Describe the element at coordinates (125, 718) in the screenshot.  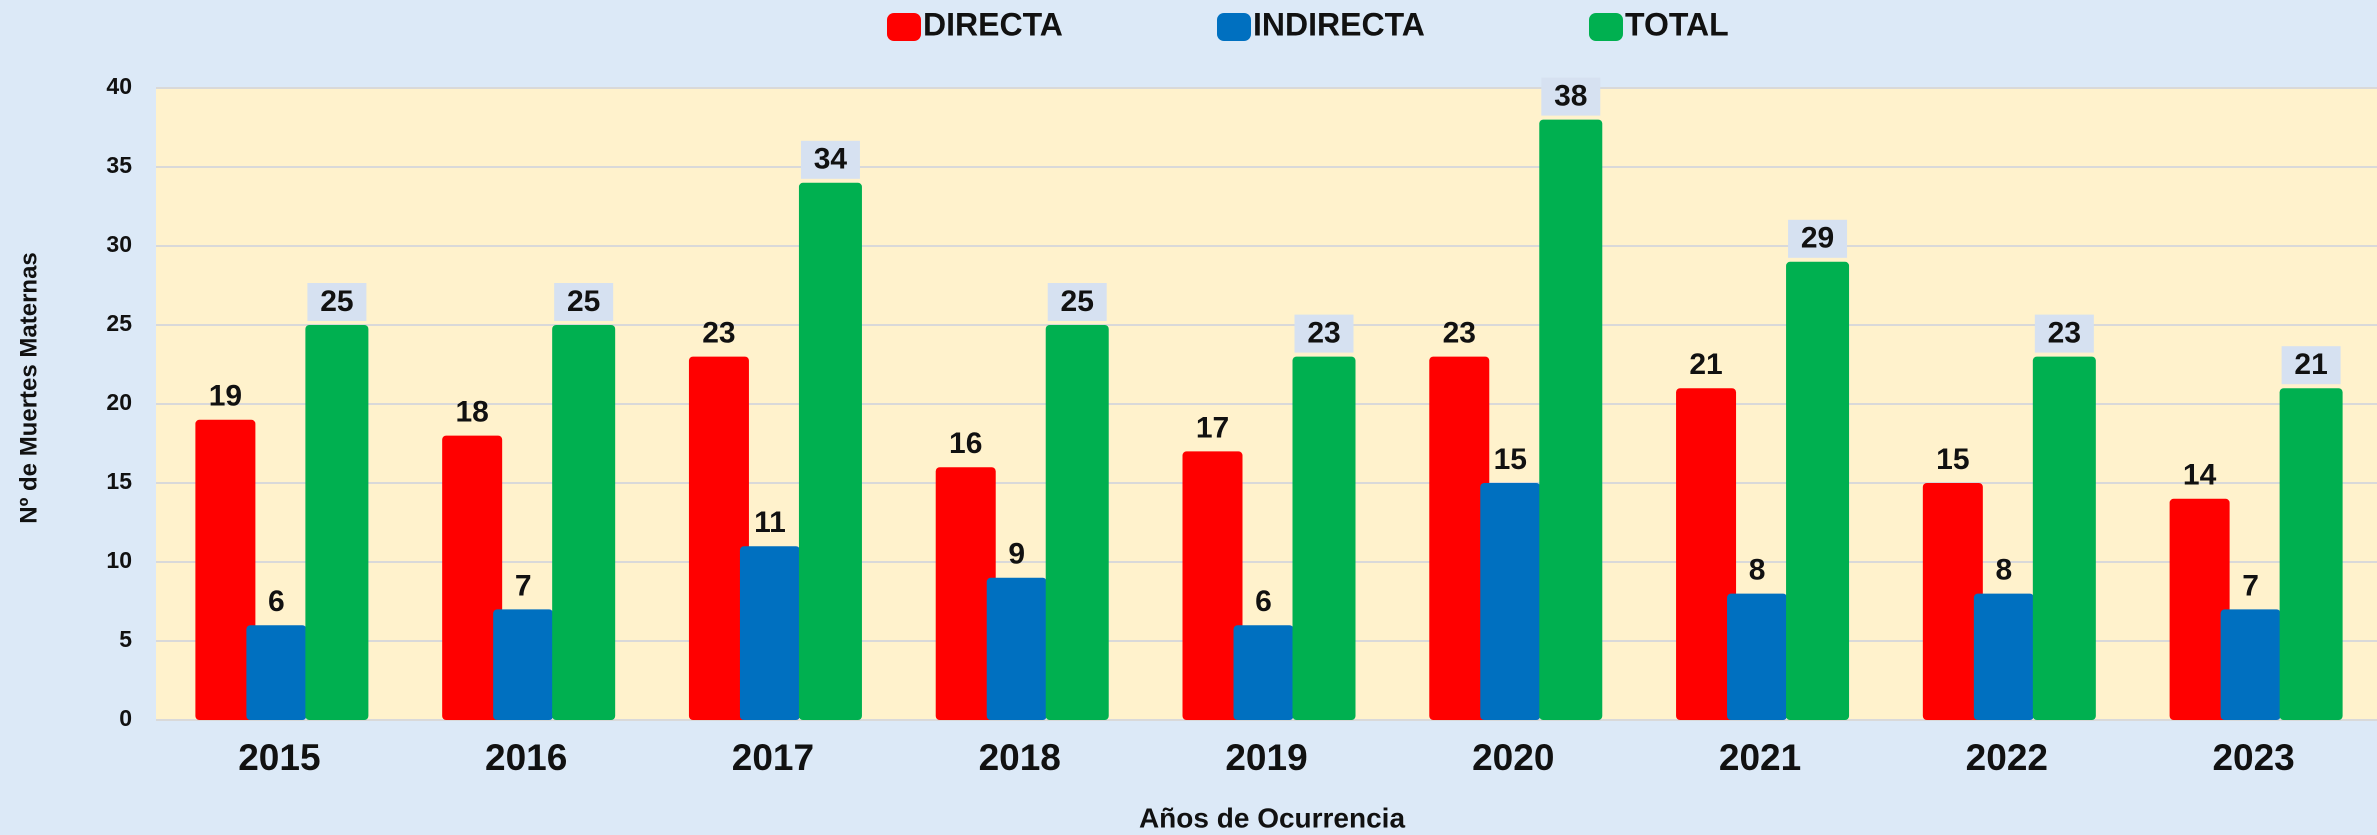
I see `y-tick-label: 0` at that location.